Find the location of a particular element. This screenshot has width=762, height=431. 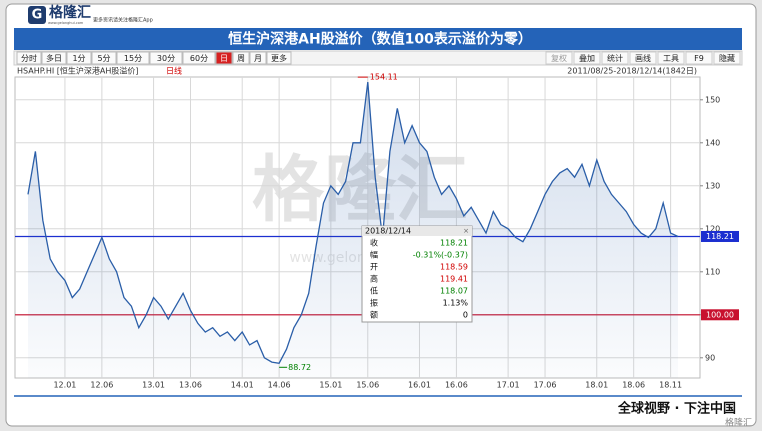

footer-brand: 格隆汇 is located at coordinates (738, 423).